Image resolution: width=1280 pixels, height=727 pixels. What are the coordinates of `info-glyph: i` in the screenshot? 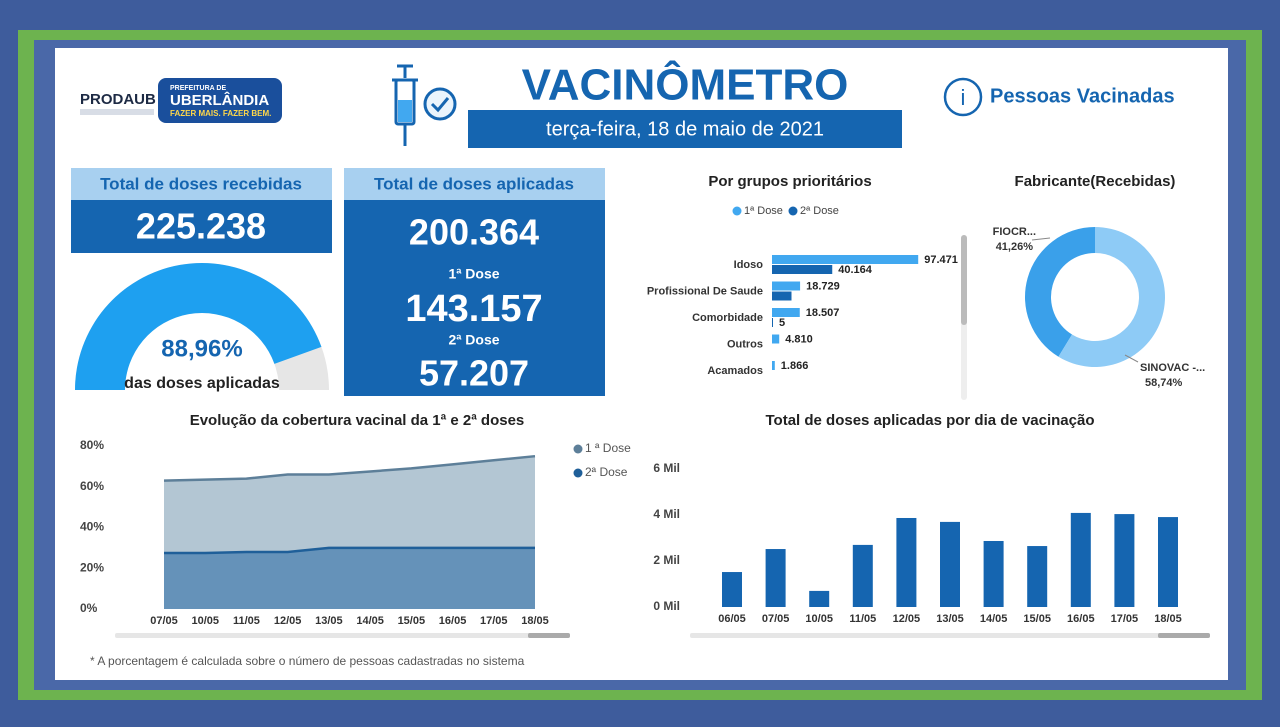 It's located at (963, 97).